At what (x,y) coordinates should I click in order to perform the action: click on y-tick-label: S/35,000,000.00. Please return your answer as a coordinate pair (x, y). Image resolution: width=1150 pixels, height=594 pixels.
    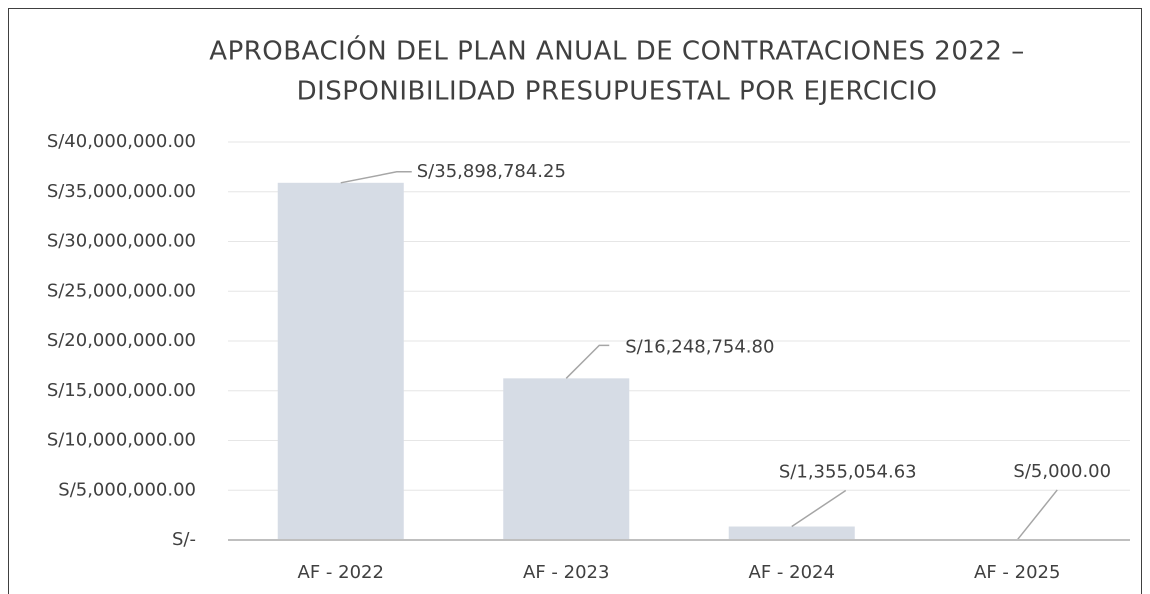
    Looking at the image, I should click on (121, 191).